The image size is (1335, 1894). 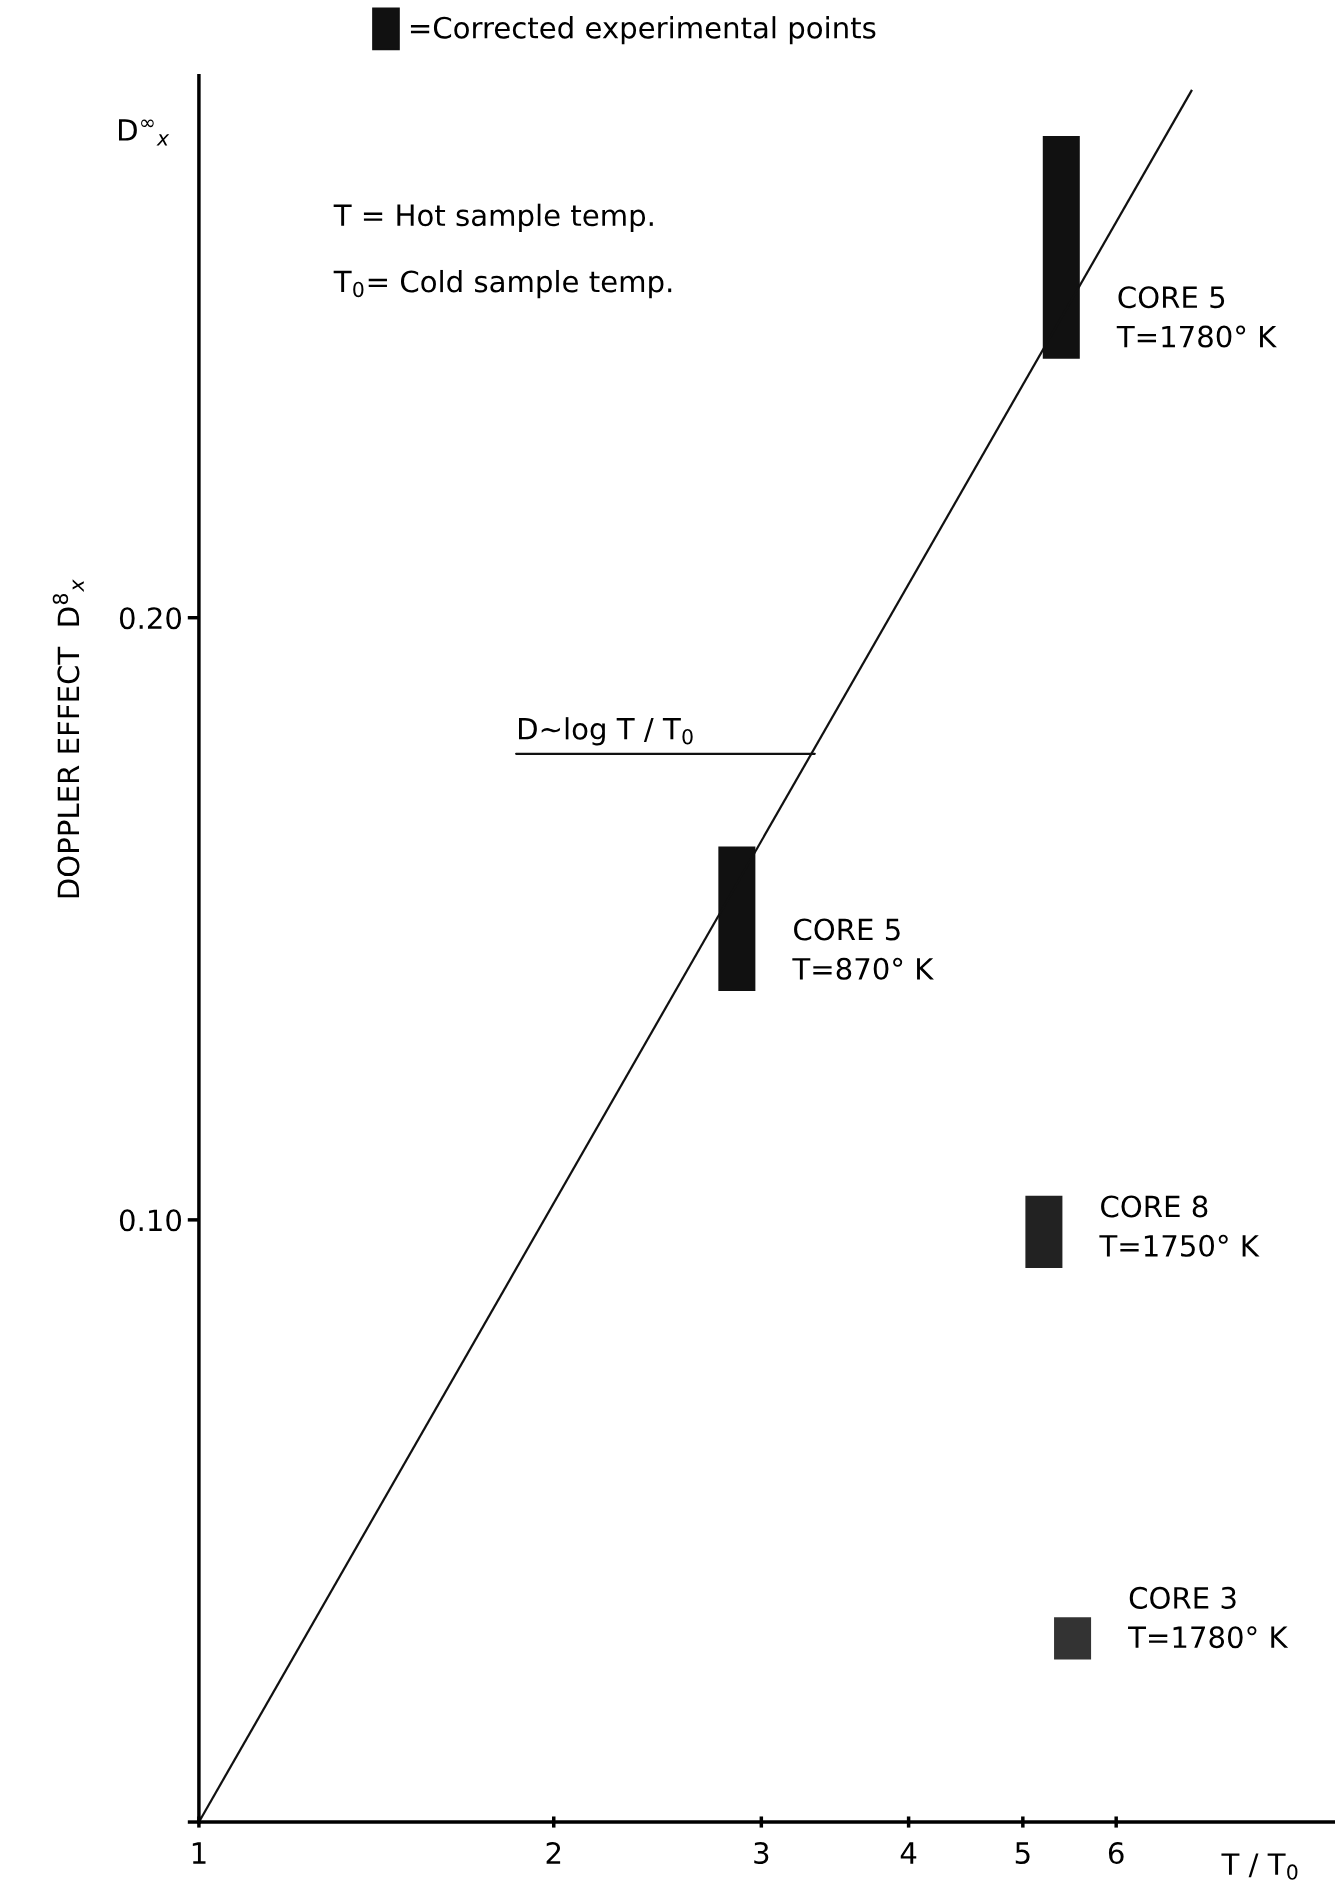 I want to click on y-axis-title: DOPPLER EFFECT D$^{8}$$_{x}$, so click(x=68, y=738).